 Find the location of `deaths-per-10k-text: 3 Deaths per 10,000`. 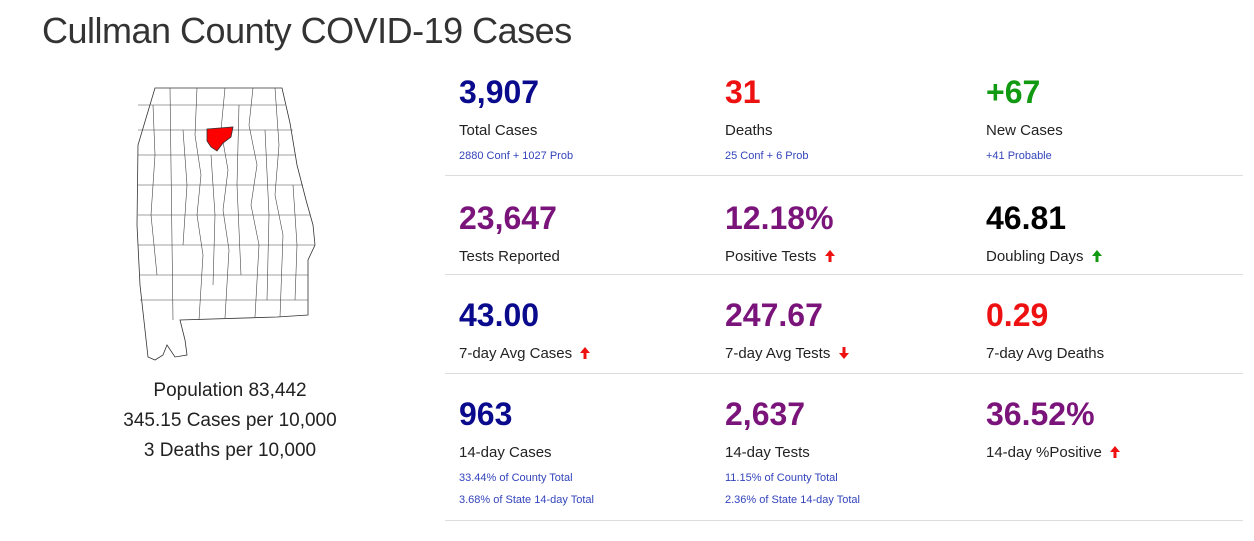

deaths-per-10k-text: 3 Deaths per 10,000 is located at coordinates (230, 450).